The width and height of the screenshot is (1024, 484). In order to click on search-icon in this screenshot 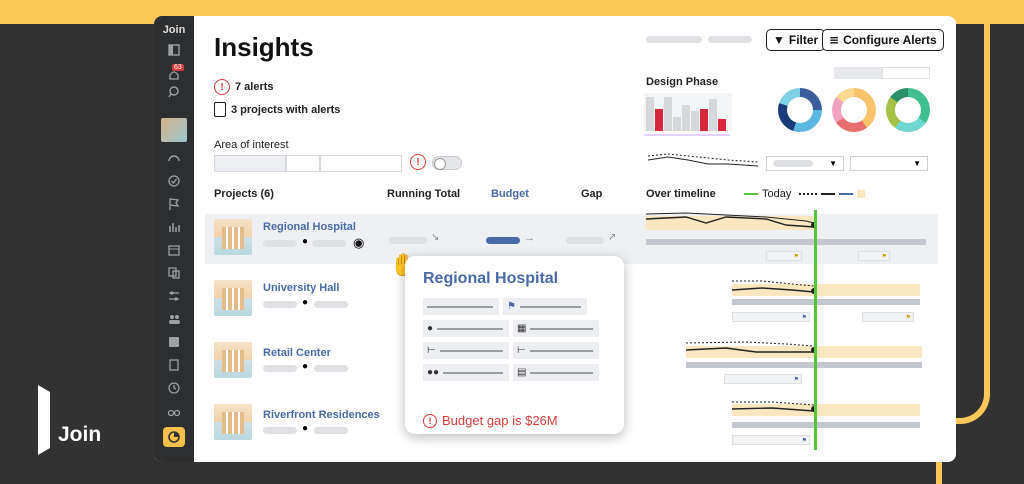, I will do `click(174, 92)`.